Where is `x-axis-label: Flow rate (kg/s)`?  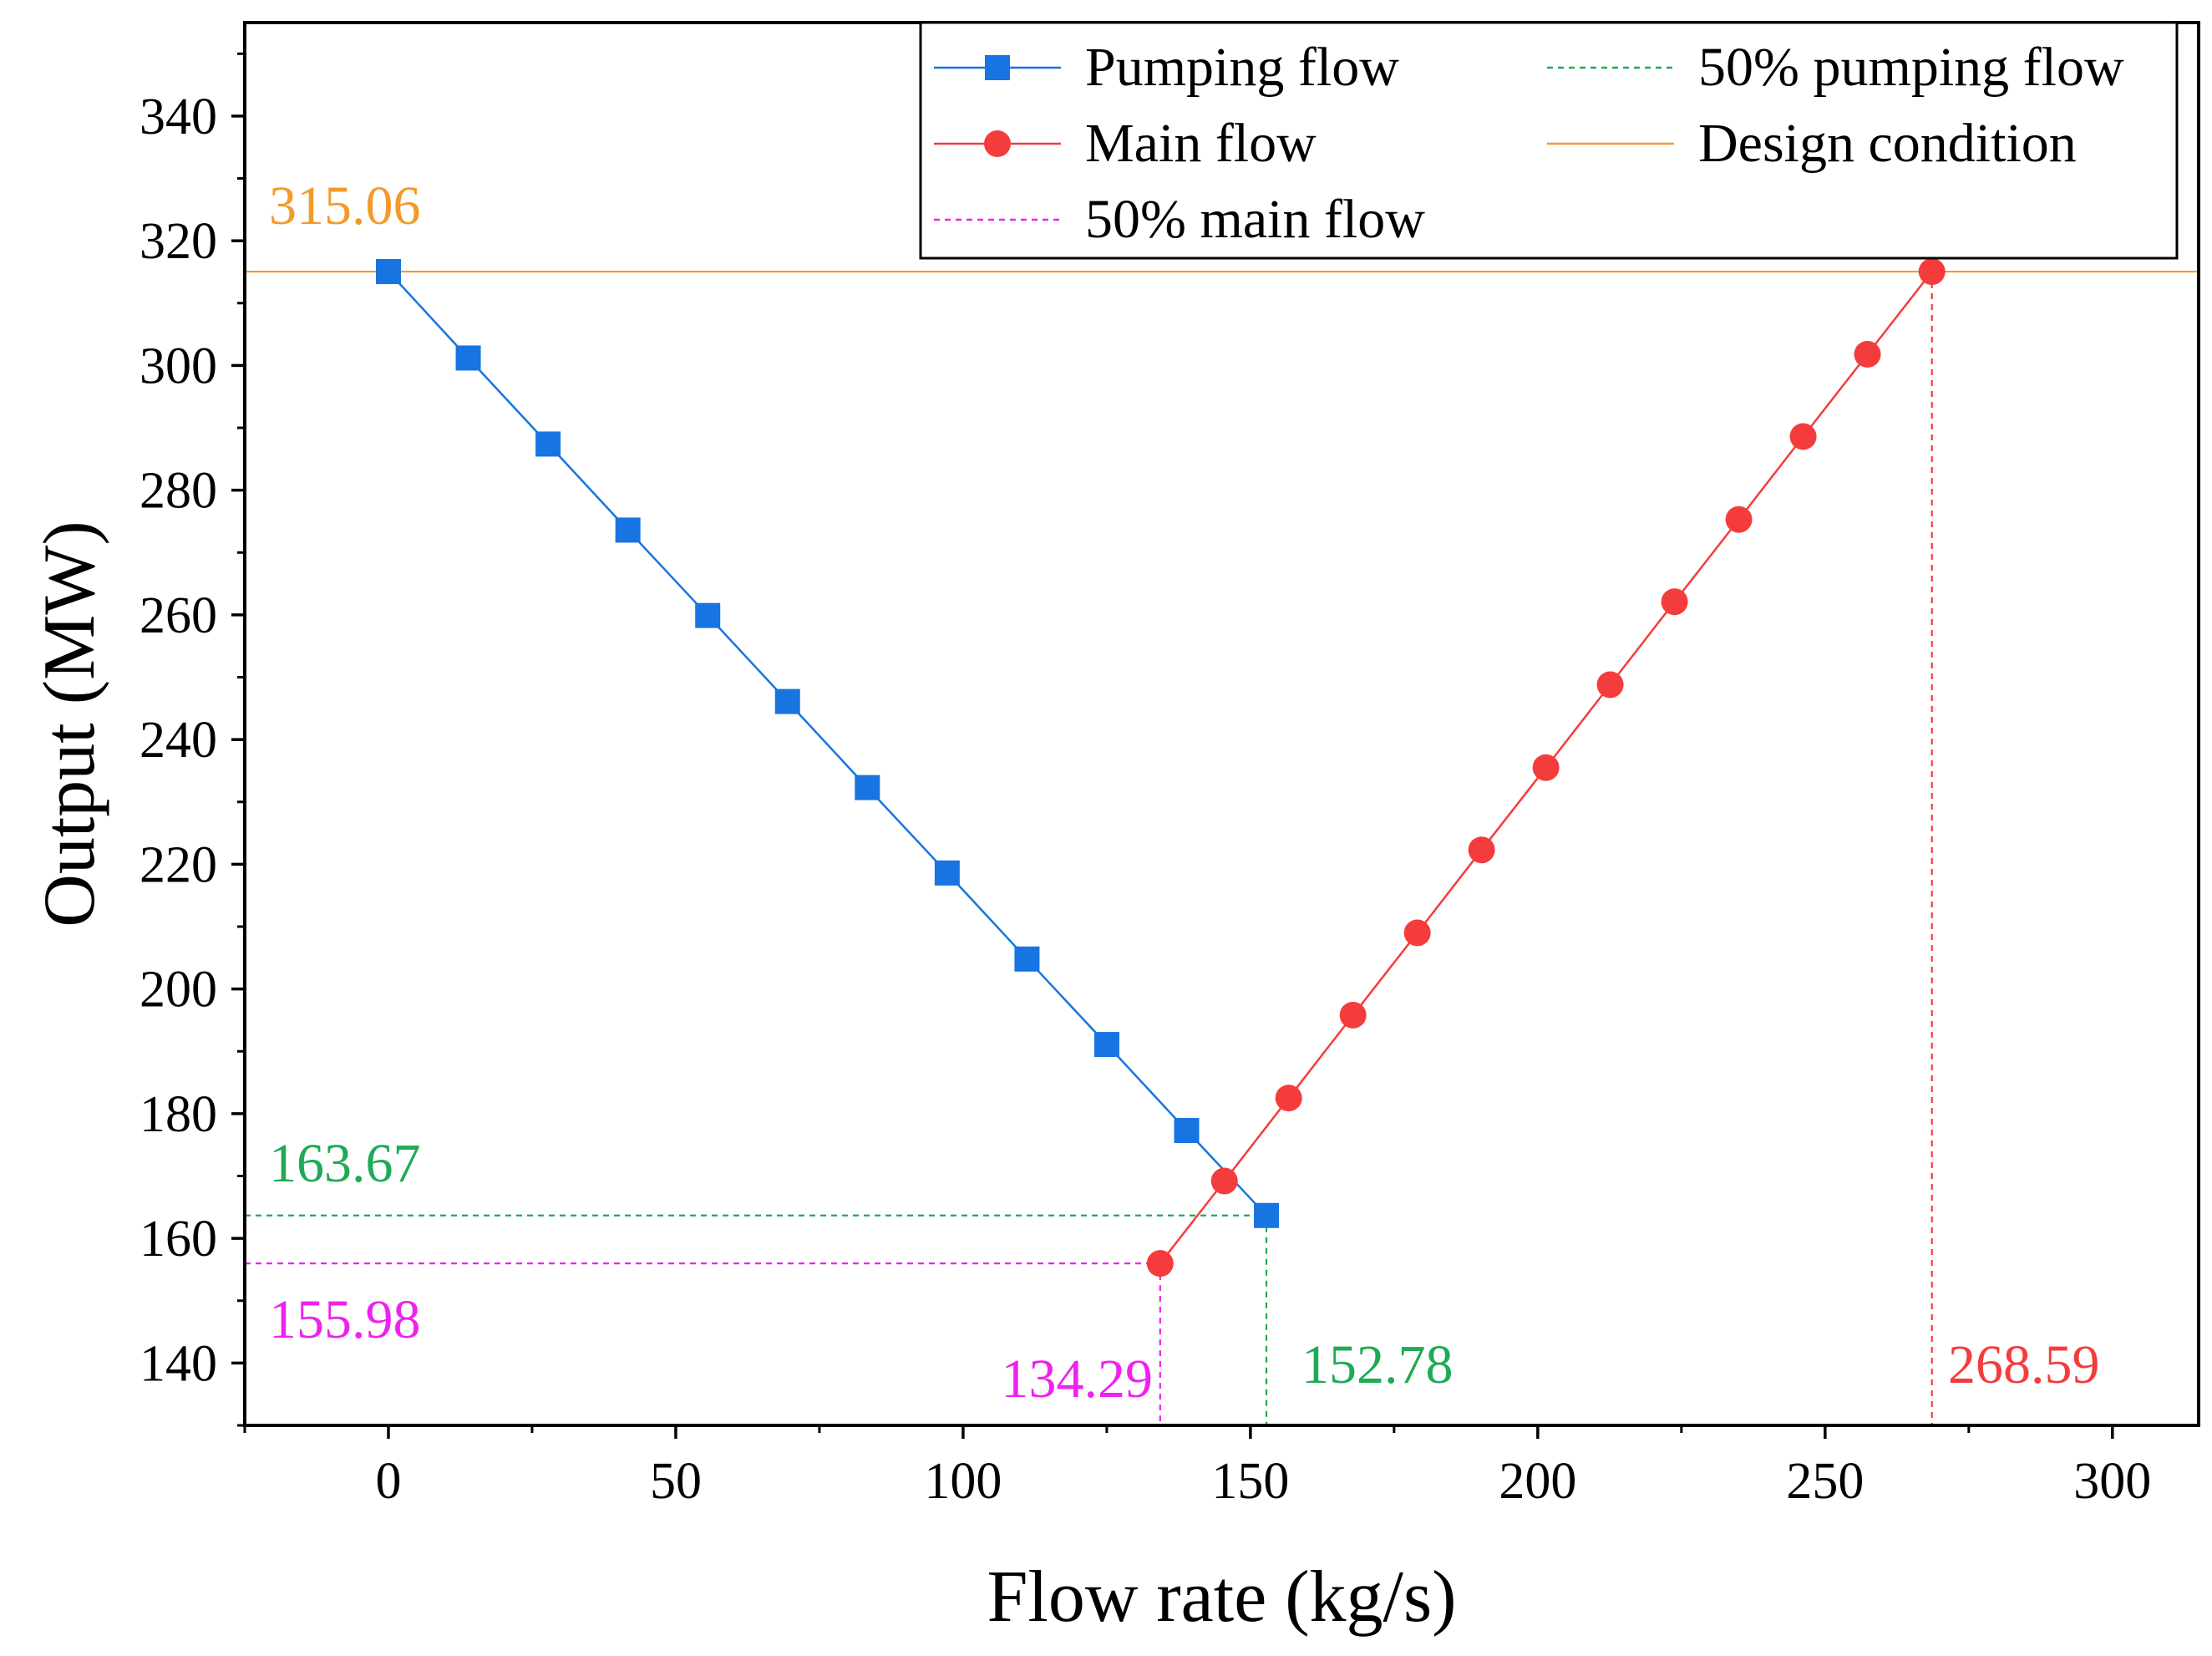 x-axis-label: Flow rate (kg/s) is located at coordinates (1221, 1597).